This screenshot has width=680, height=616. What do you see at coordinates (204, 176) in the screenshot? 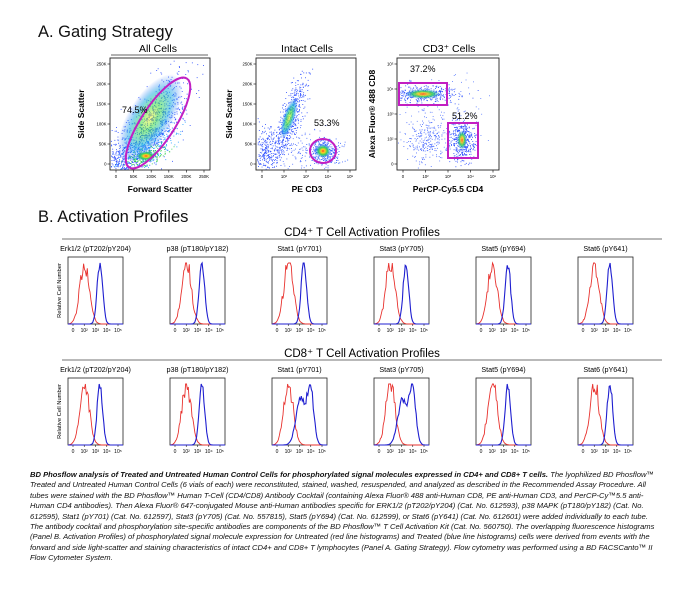
I see `tick-label: 250K` at bounding box center [204, 176].